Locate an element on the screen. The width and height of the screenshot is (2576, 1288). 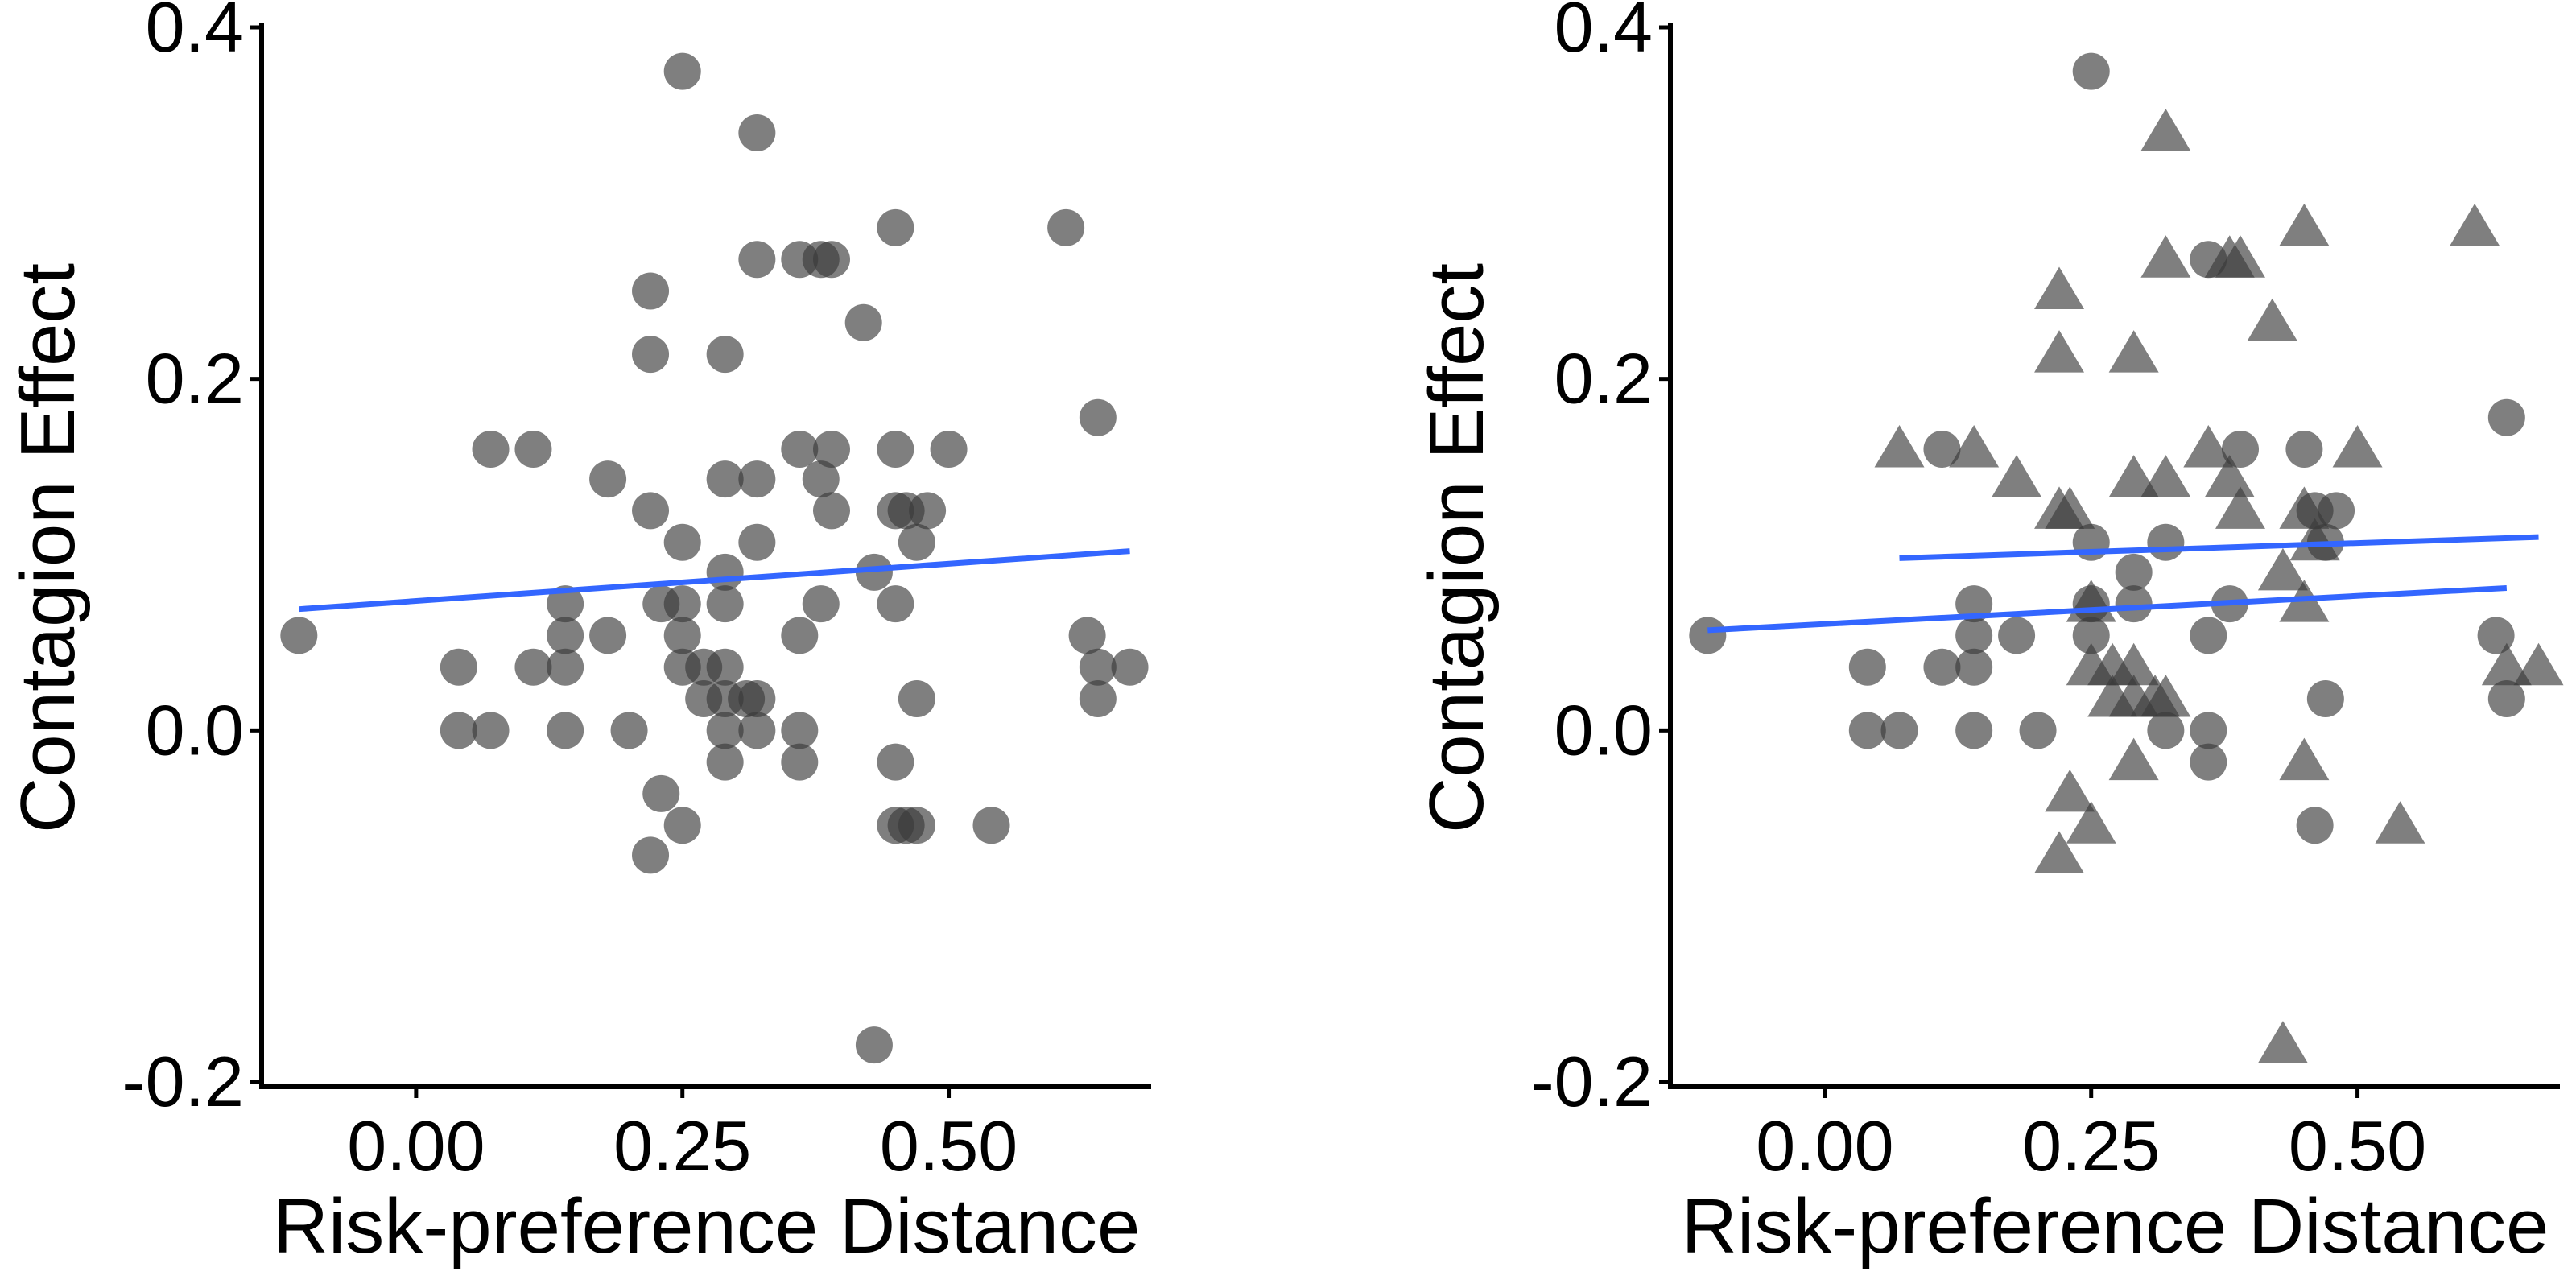
x-tick-label: 0.00 is located at coordinates (416, 1146).